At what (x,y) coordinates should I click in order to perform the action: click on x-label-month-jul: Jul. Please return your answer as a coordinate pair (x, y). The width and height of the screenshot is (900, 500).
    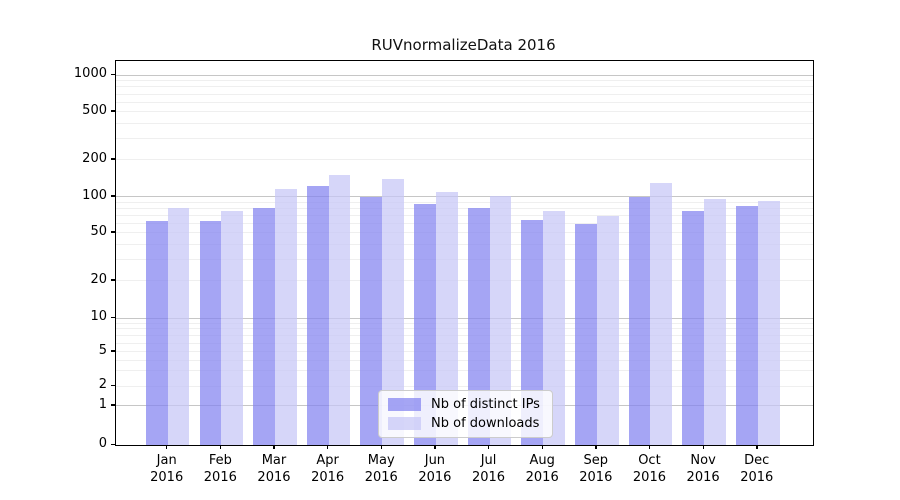
    Looking at the image, I should click on (488, 460).